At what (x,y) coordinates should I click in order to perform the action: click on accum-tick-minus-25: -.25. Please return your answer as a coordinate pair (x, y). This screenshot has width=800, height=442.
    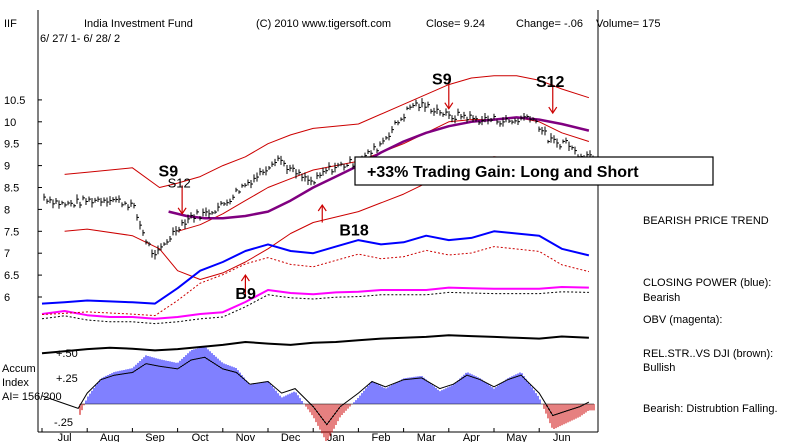
    Looking at the image, I should click on (63, 423).